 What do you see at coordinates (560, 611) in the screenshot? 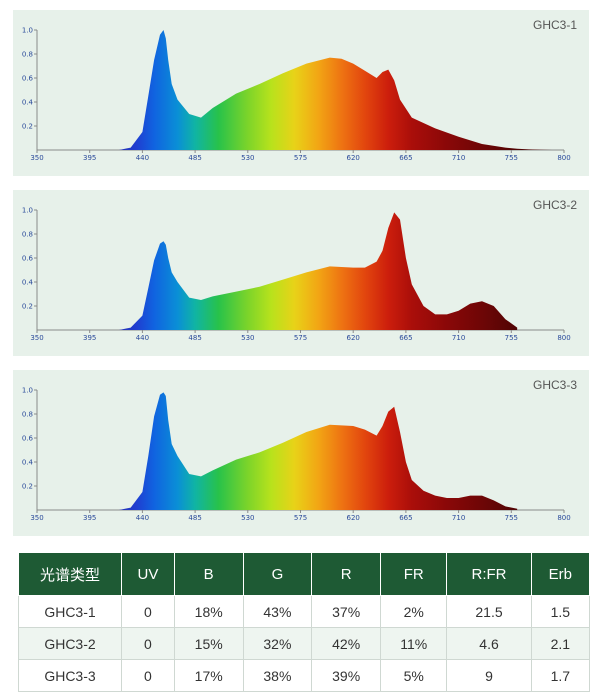
I see `table-cell: 1.5` at bounding box center [560, 611].